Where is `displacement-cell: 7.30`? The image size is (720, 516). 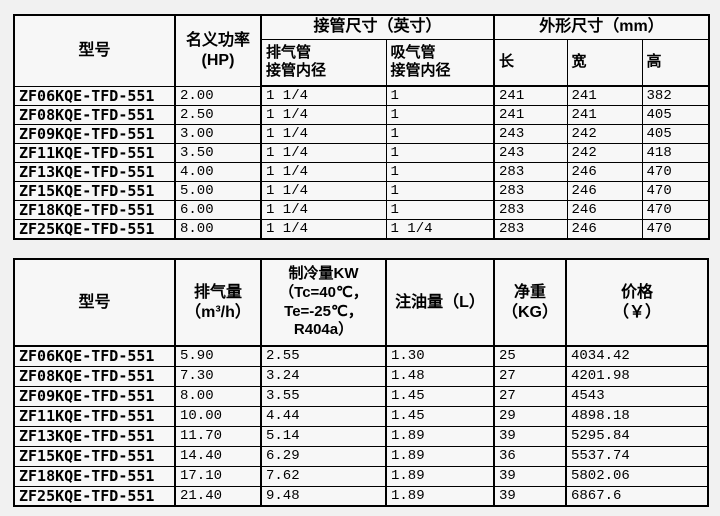 displacement-cell: 7.30 is located at coordinates (218, 376).